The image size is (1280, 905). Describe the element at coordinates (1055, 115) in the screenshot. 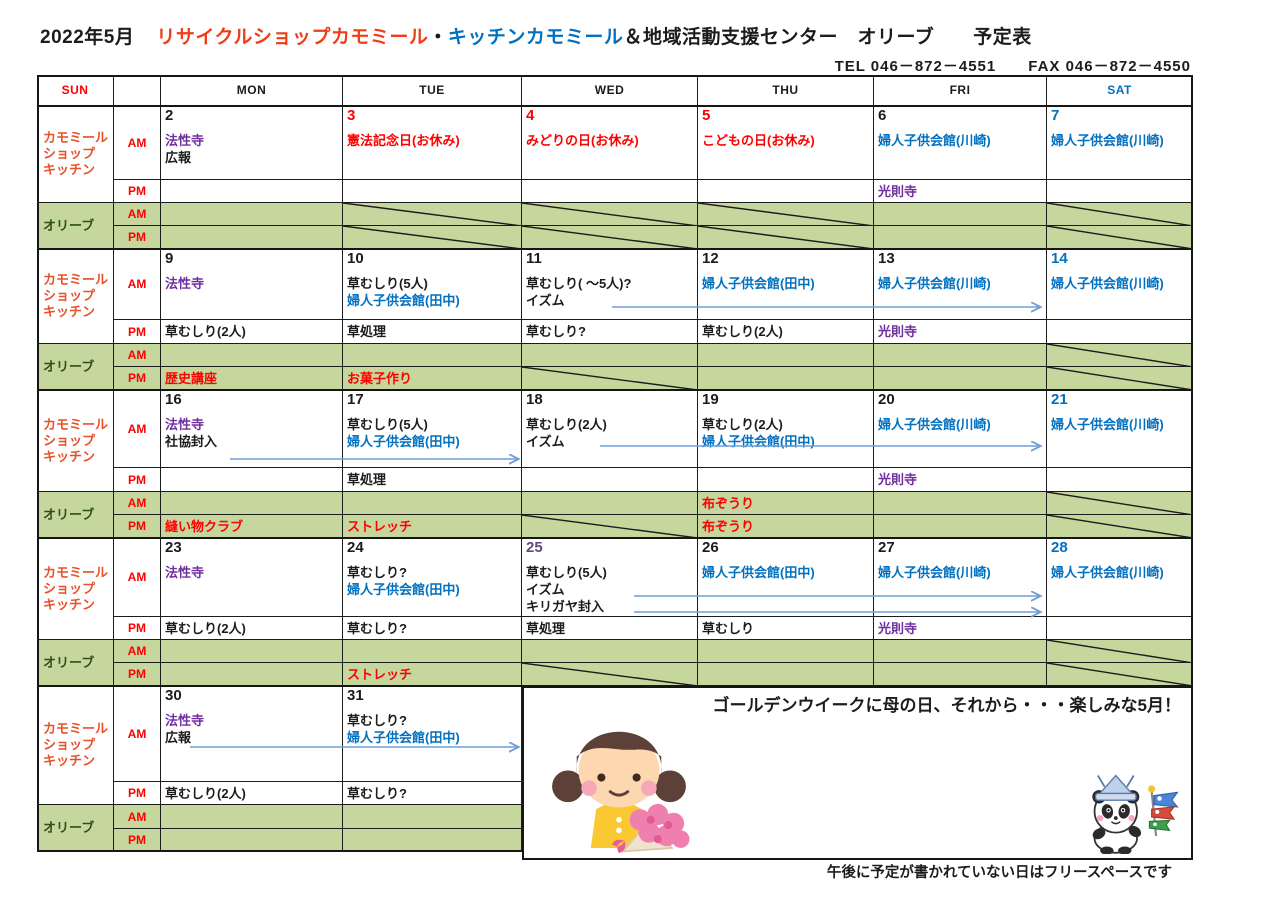

I see `day-number: 7` at that location.